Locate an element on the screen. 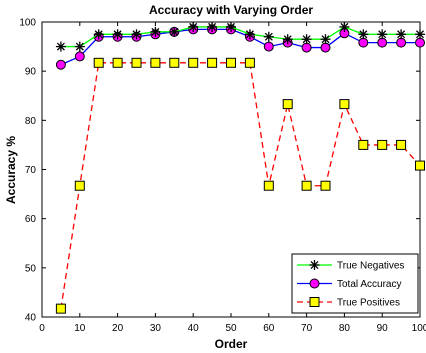 This screenshot has width=426, height=353. legend-entry-true-positives: True Positives is located at coordinates (348, 303).